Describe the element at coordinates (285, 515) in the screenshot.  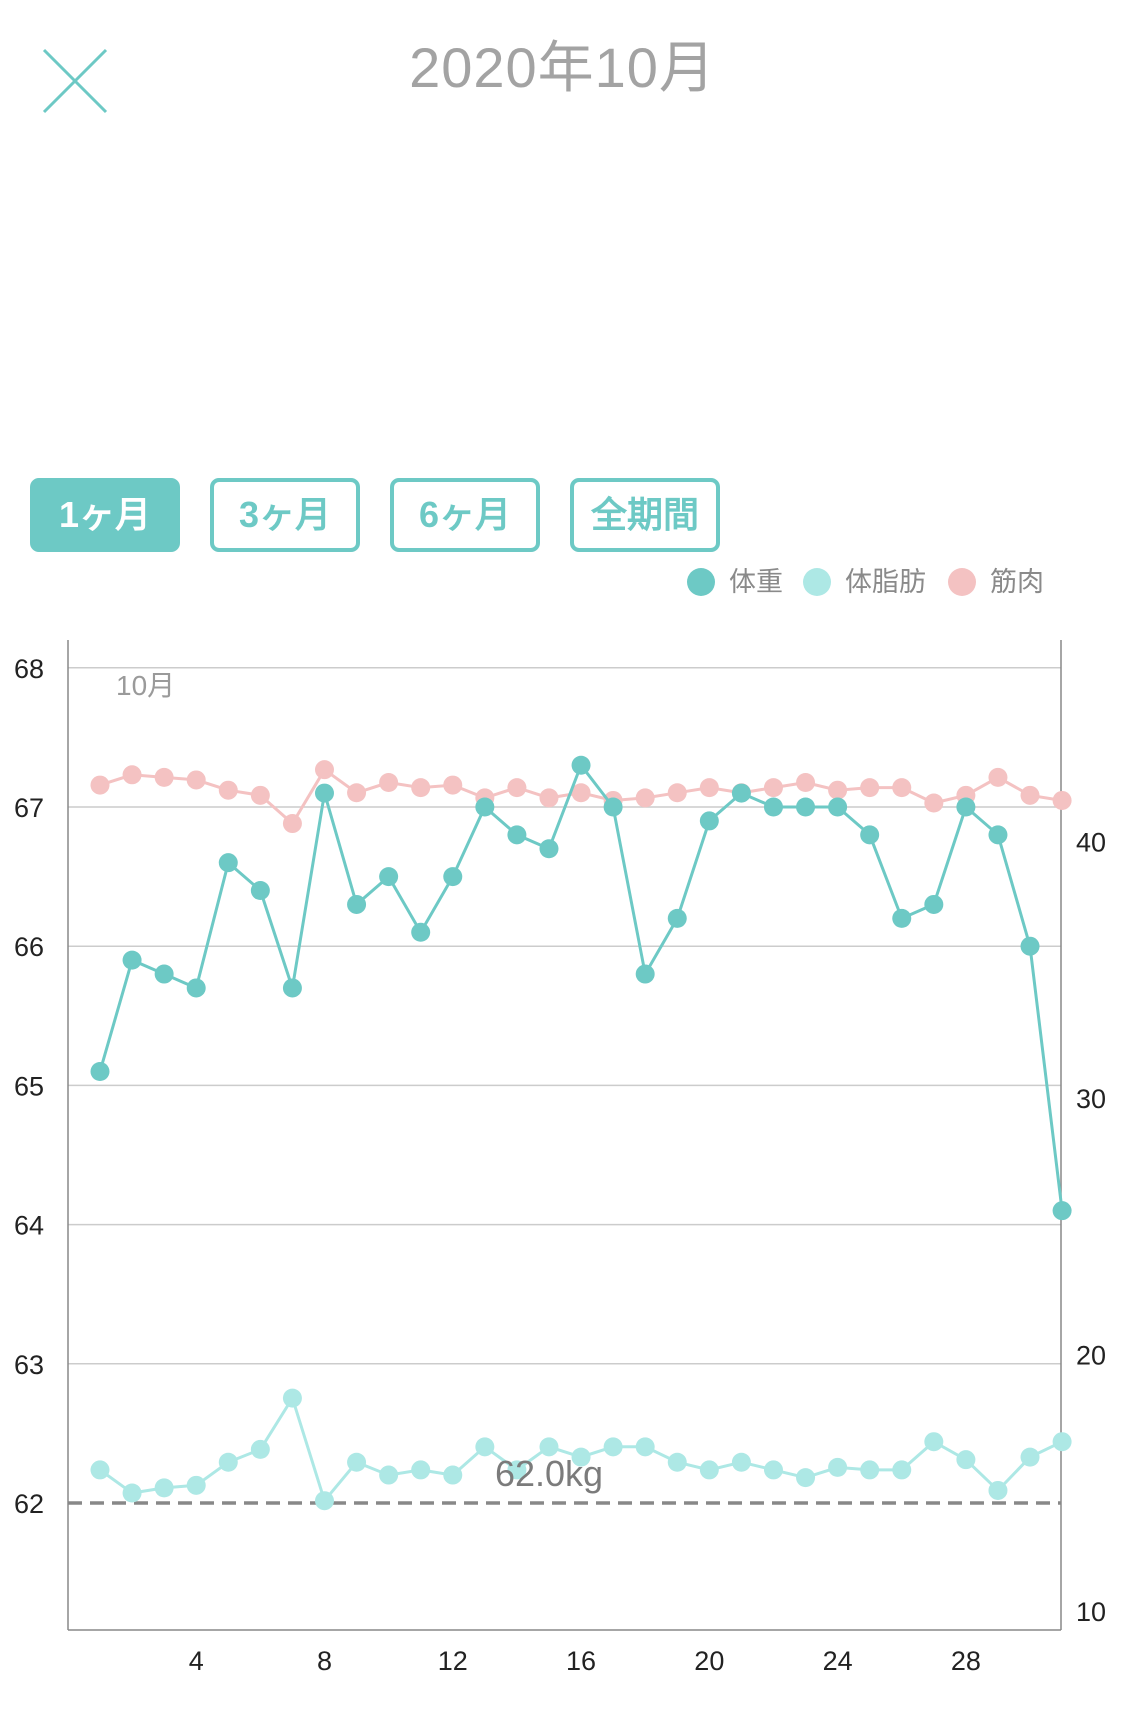
I see `tab-3-months: 3ヶ月` at that location.